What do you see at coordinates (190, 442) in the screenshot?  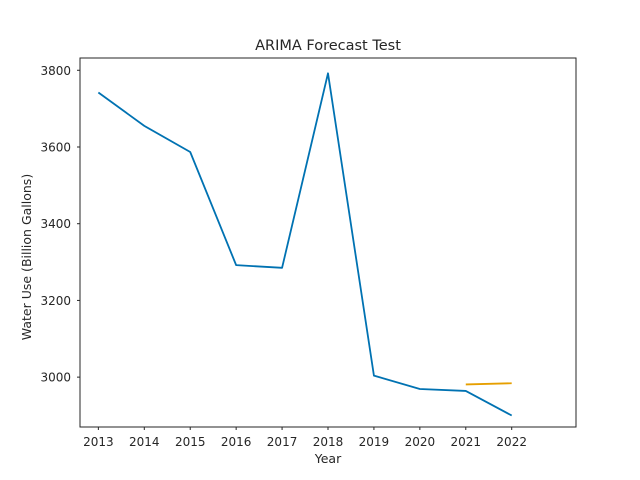 I see `x-tick-label: 2015` at bounding box center [190, 442].